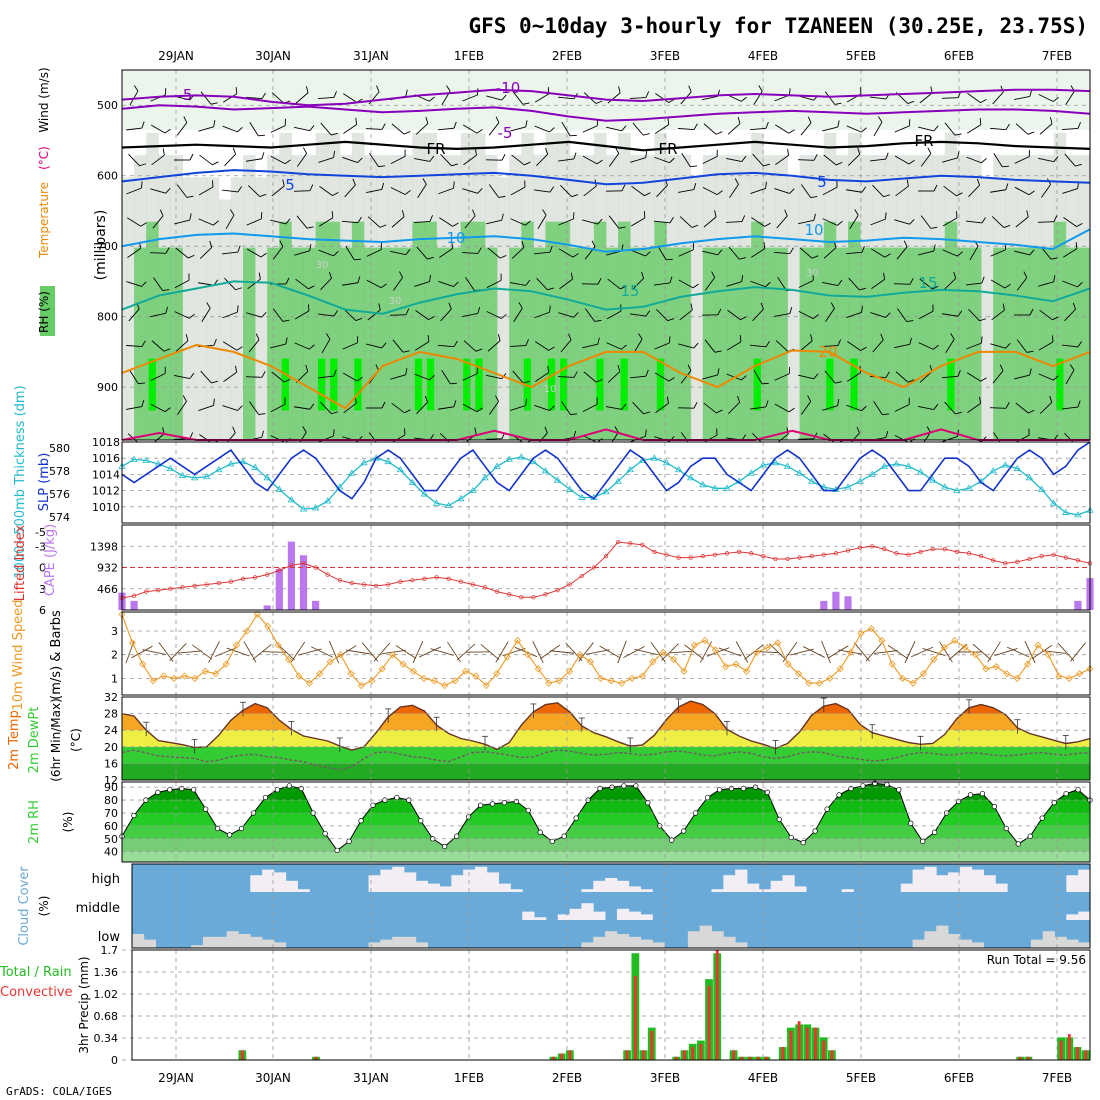 Image resolution: width=1100 pixels, height=1100 pixels. What do you see at coordinates (111, 763) in the screenshot?
I see `y-tick-label: 16` at bounding box center [111, 763].